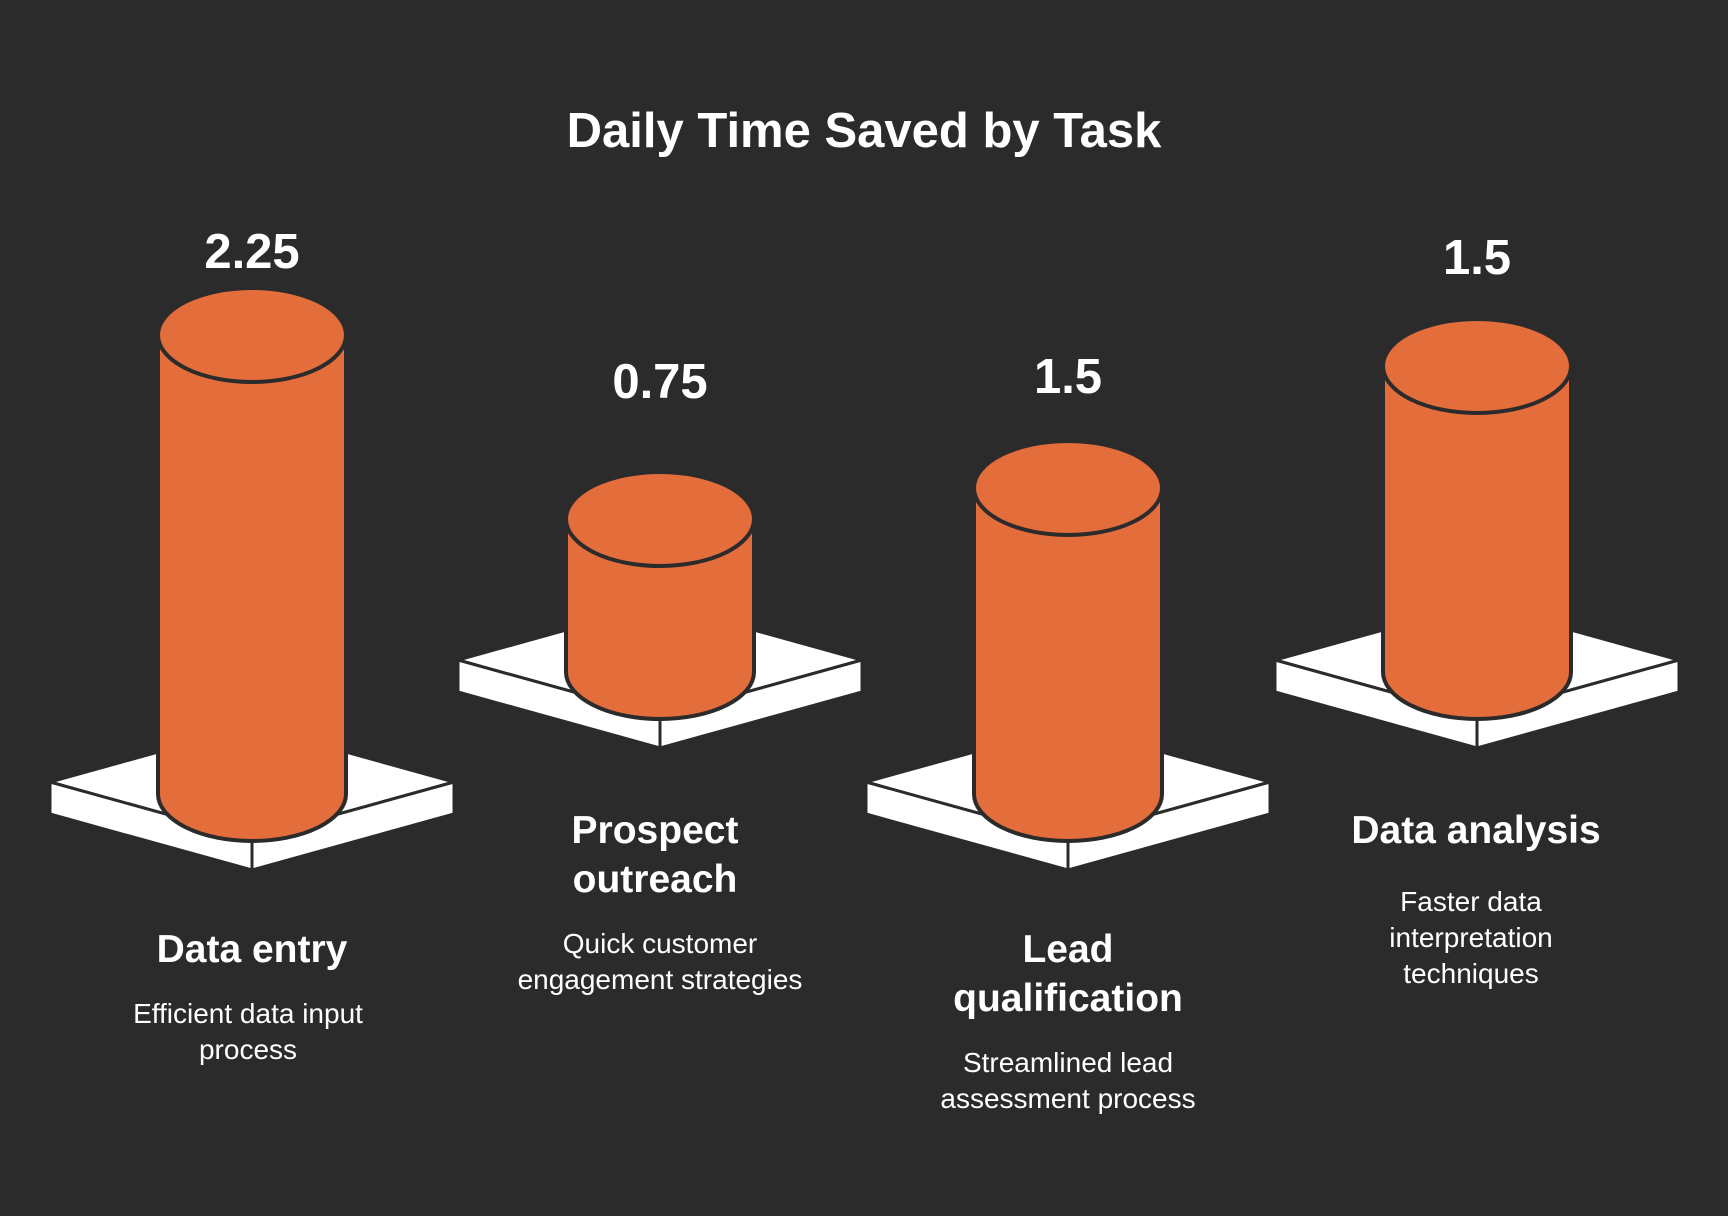  I want to click on category-desc-prospect-outreach: Quick customer engagement strategies, so click(660, 961).